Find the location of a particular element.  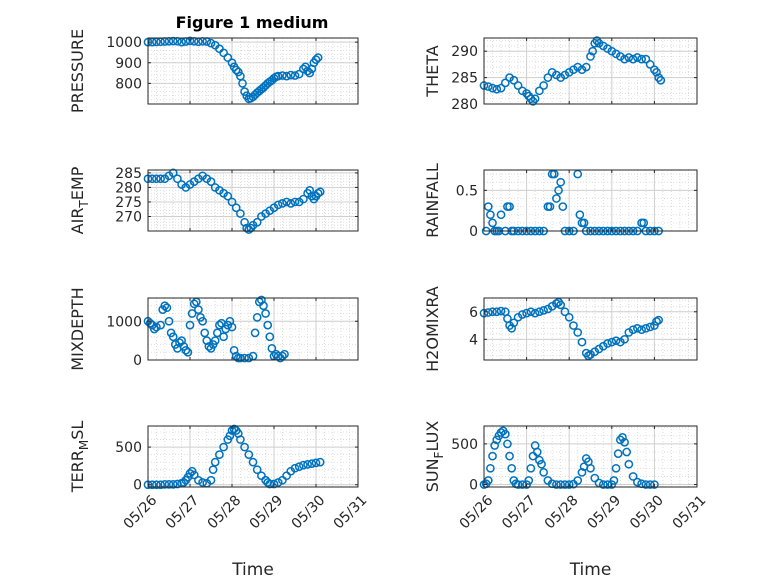

axes-mixdepth: 0 1000 MIXDEPTH is located at coordinates (213, 329).